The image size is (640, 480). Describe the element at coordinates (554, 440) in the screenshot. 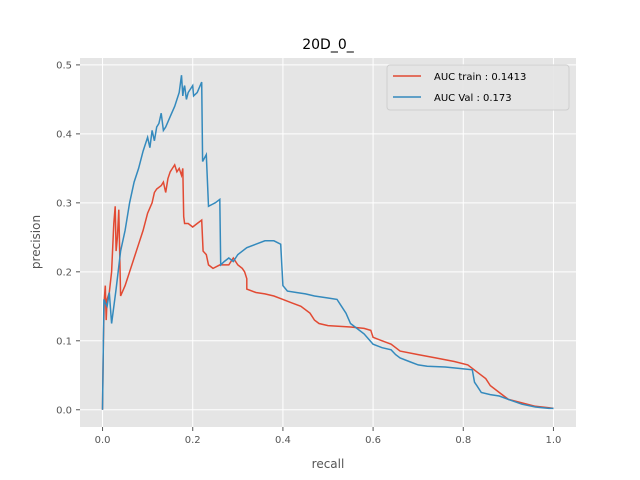

I see `x-tick-label: 1.0` at that location.